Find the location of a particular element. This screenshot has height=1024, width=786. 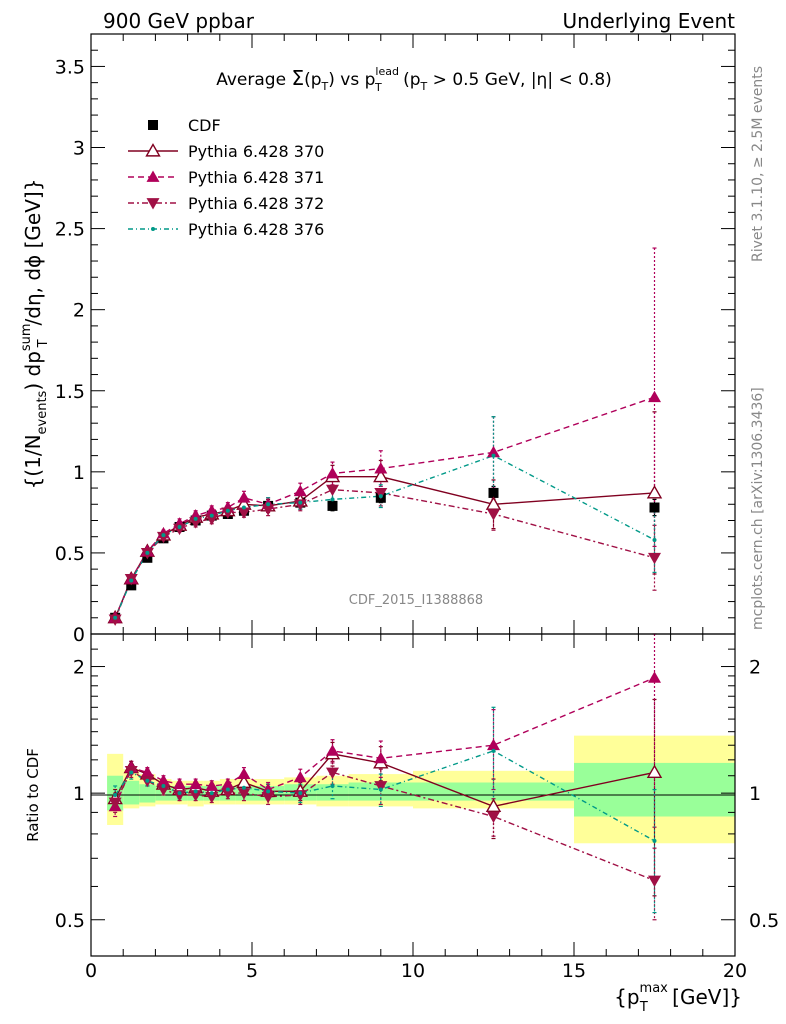

main-y-tick-label: 2.5 is located at coordinates (70, 230).